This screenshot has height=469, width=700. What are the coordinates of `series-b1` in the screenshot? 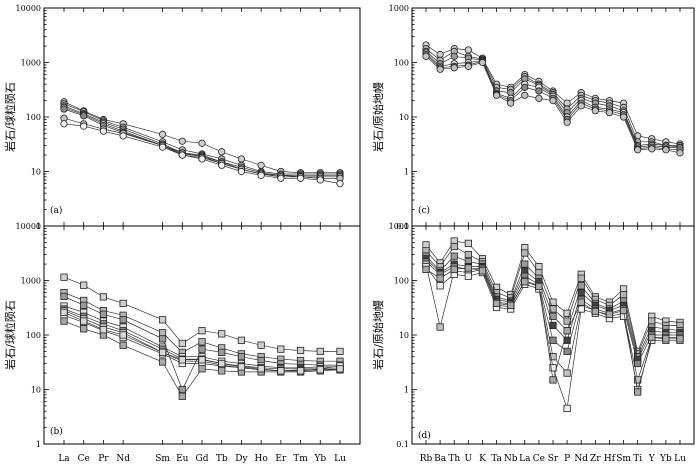 It's located at (202, 314).